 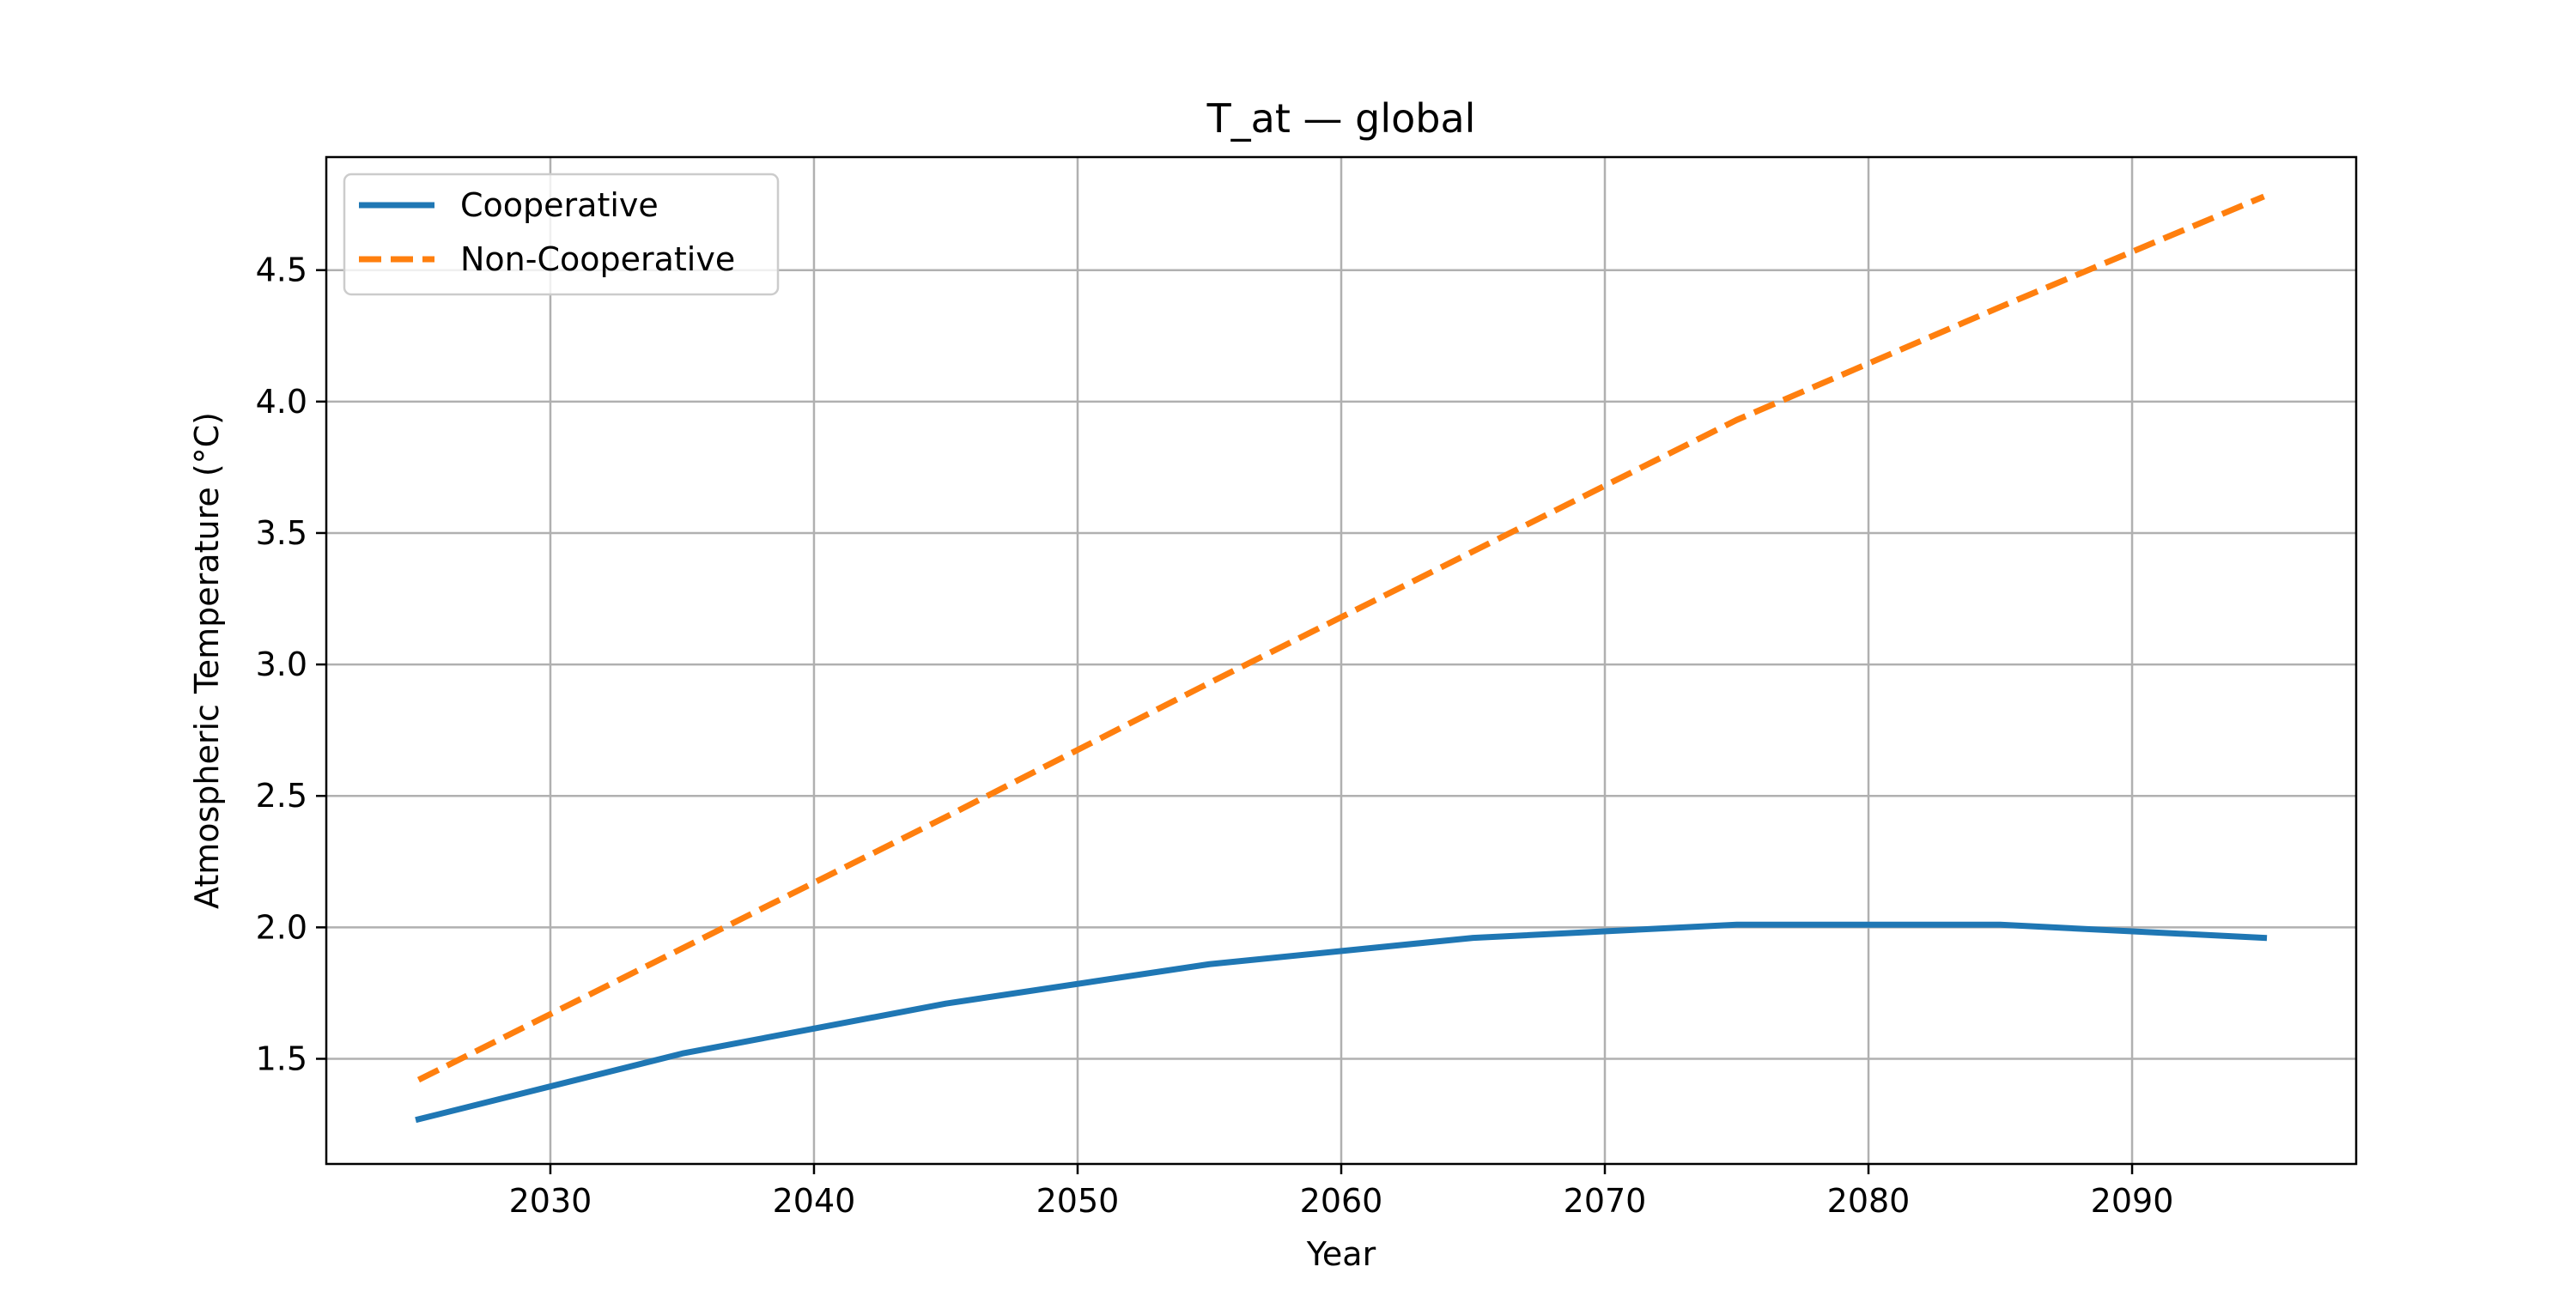 I want to click on y-tick-label: 4.0, so click(x=281, y=402).